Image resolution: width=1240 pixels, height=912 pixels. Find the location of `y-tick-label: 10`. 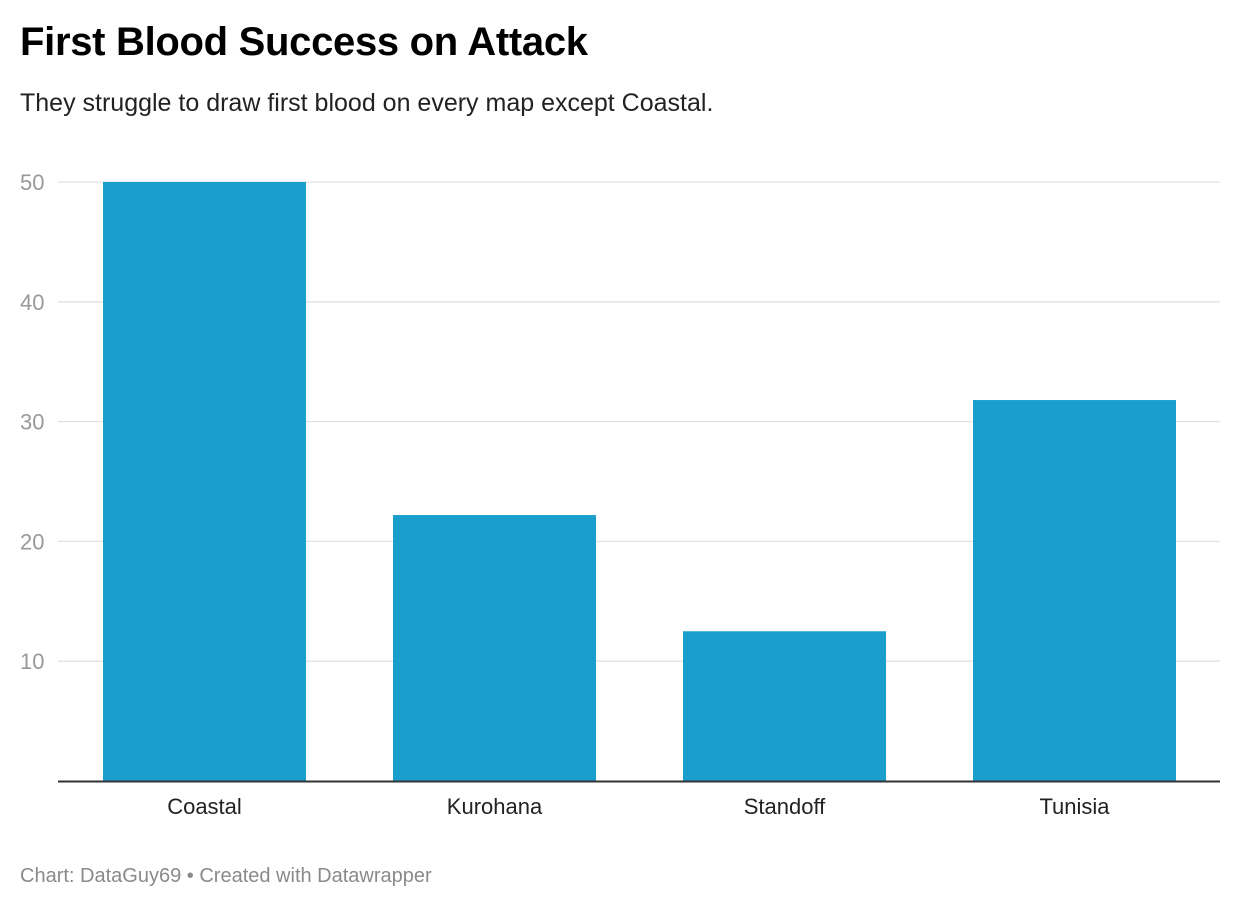

y-tick-label: 10 is located at coordinates (32, 661).